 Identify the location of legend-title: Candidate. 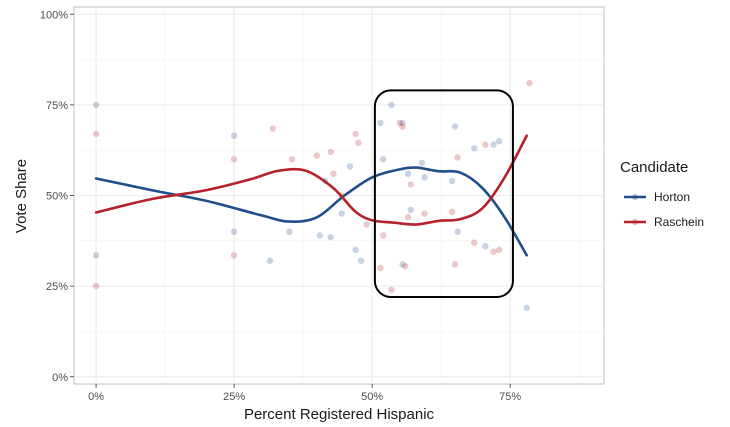
(654, 167).